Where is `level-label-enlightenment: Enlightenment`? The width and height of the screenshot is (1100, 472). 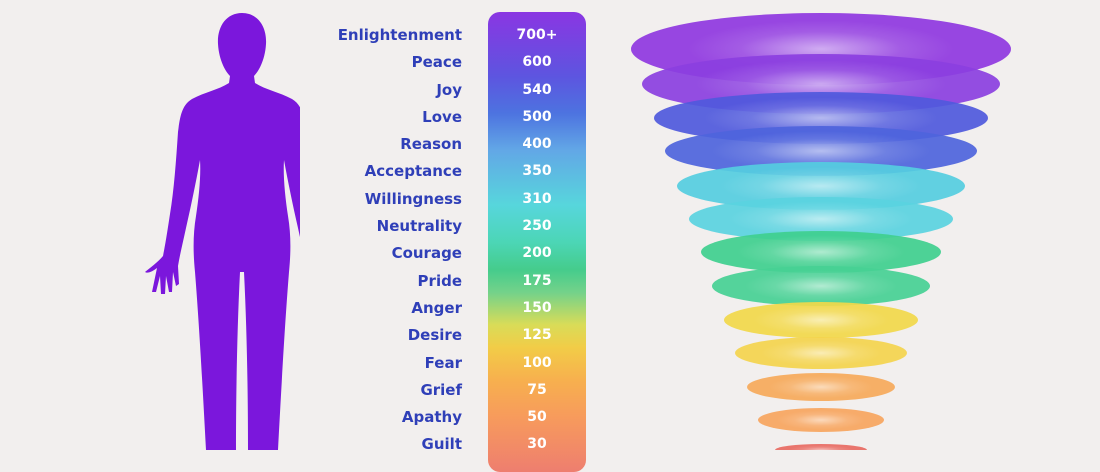 level-label-enlightenment: Enlightenment is located at coordinates (399, 35).